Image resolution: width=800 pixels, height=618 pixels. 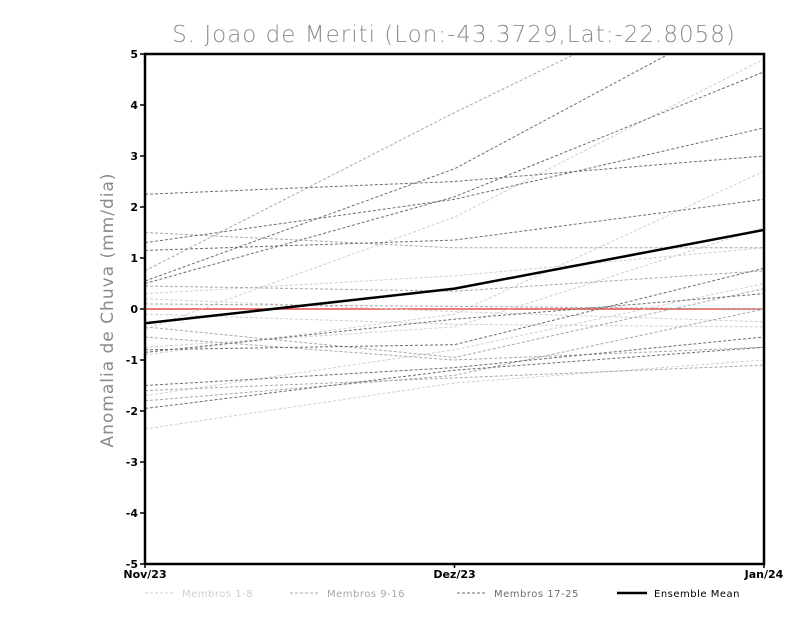 What do you see at coordinates (144, 574) in the screenshot?
I see `x-tick-label: Nov/23` at bounding box center [144, 574].